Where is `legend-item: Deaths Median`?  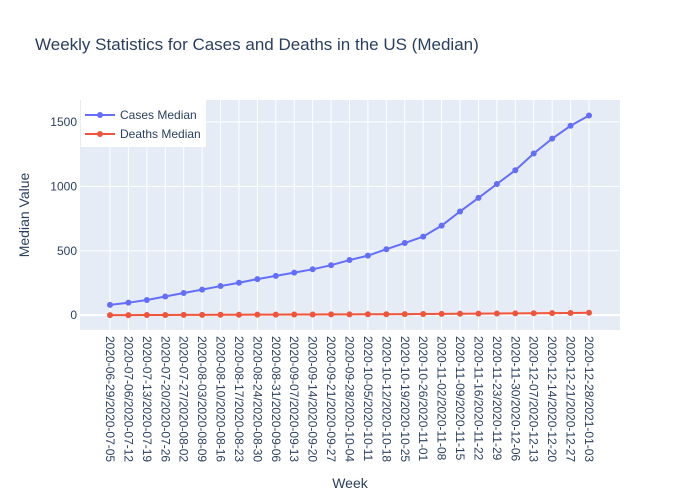 legend-item: Deaths Median is located at coordinates (143, 134).